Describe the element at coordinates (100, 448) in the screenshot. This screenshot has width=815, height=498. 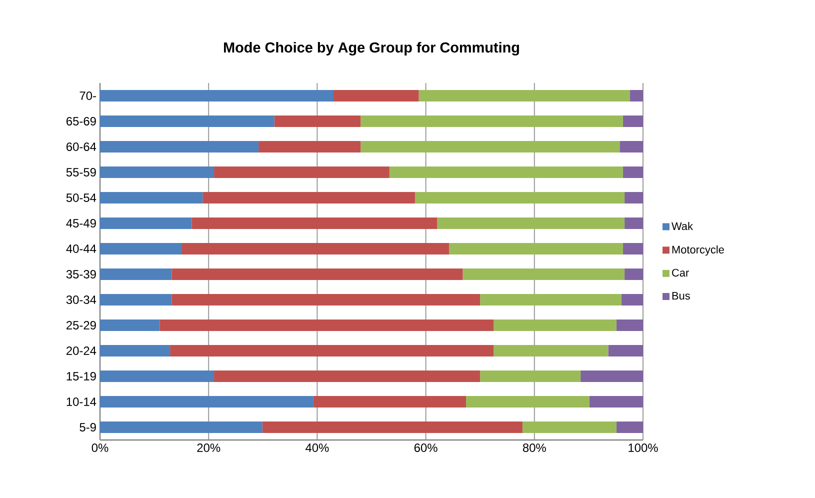
I see `x-tick-label: 0%` at that location.